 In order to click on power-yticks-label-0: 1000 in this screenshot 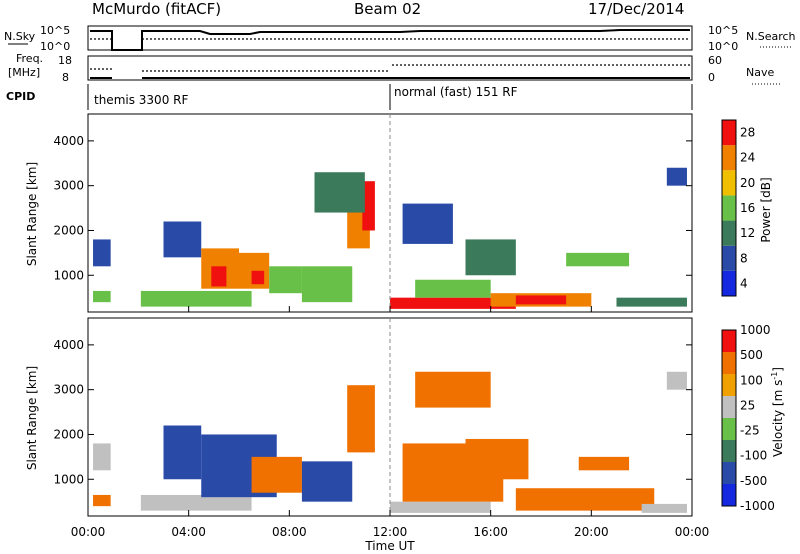, I will do `click(68, 275)`.